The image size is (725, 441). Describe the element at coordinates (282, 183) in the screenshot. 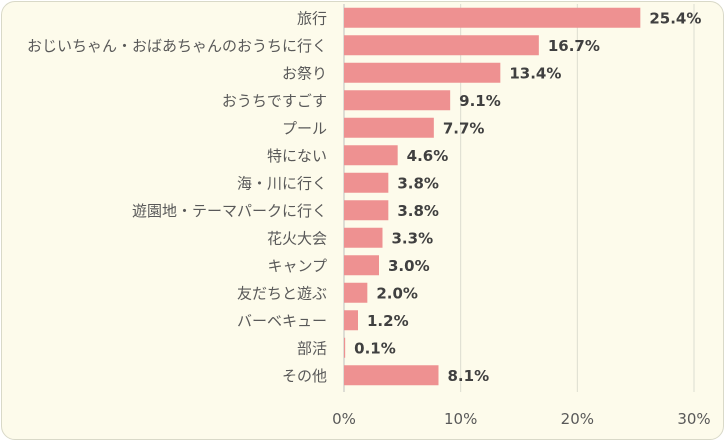

I see `category-label: 海・川に行く` at that location.